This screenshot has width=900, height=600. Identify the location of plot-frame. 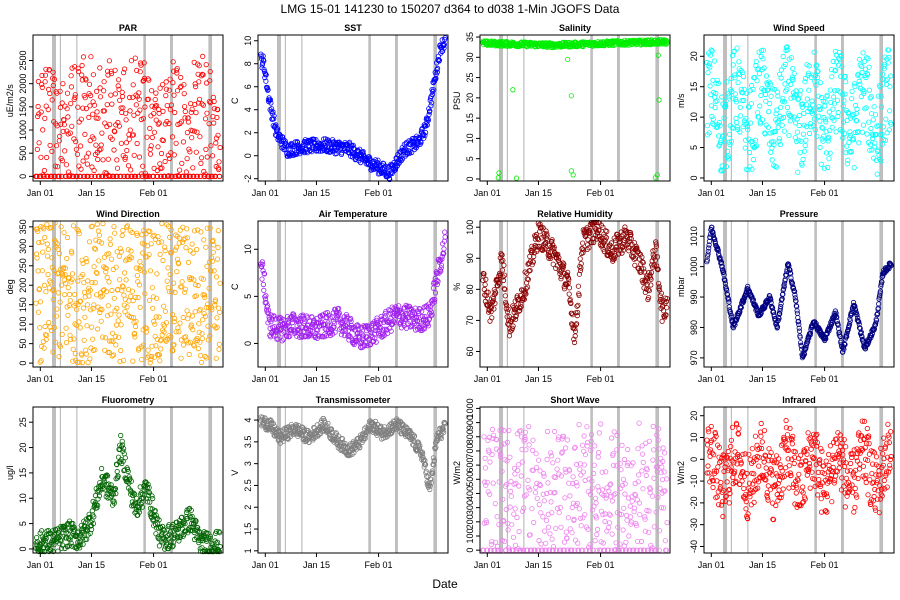
(799, 108).